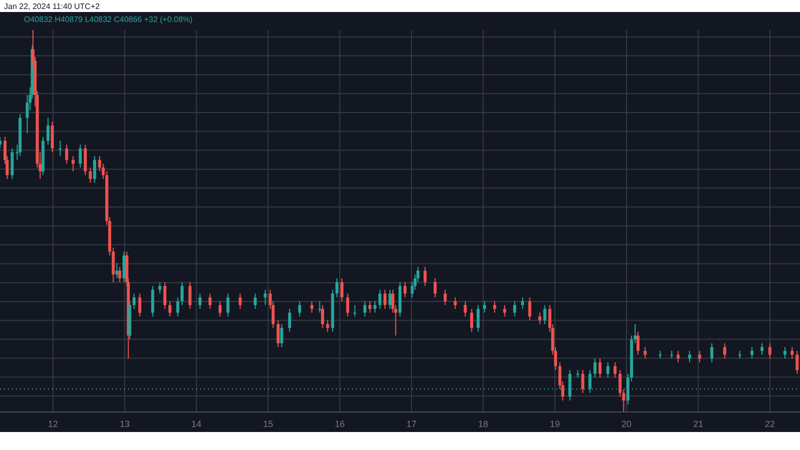 The height and width of the screenshot is (450, 800). What do you see at coordinates (627, 424) in the screenshot?
I see `x-tick-label: 20` at bounding box center [627, 424].